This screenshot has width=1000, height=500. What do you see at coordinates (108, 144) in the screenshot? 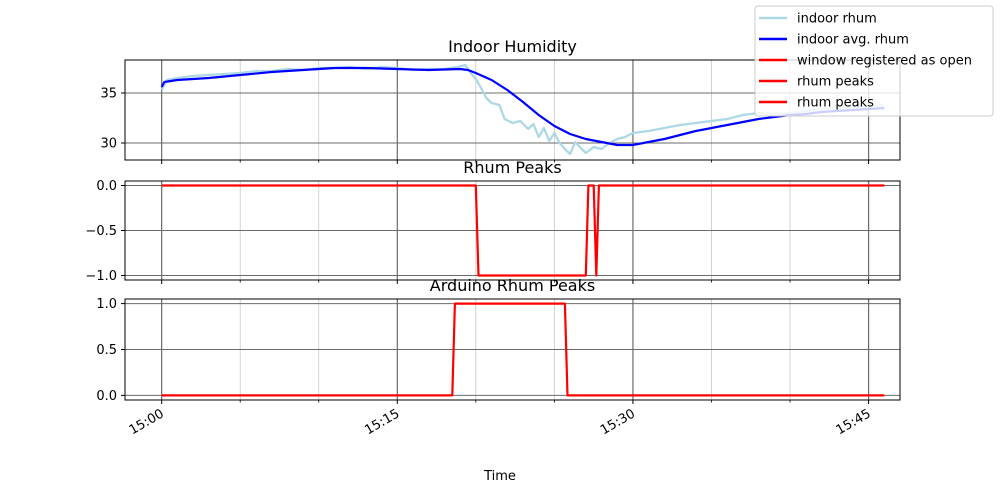
I see `y-tick-label: 30` at bounding box center [108, 144].